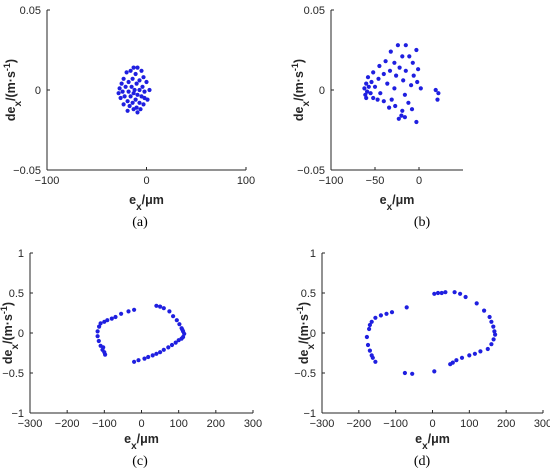 Image resolution: width=550 pixels, height=474 pixels. What do you see at coordinates (306, 333) in the screenshot?
I see `y-axis-label: dex/(m·s-1)` at bounding box center [306, 333].